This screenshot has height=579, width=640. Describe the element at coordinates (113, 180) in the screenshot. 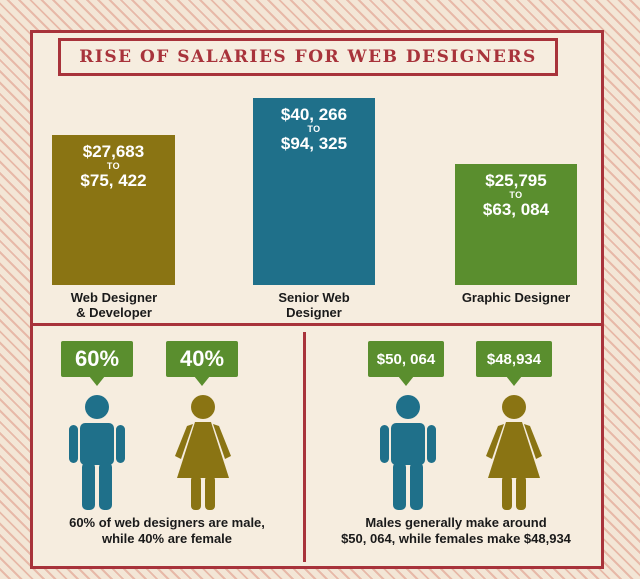

I see `bar-high-label: $75, 422` at that location.